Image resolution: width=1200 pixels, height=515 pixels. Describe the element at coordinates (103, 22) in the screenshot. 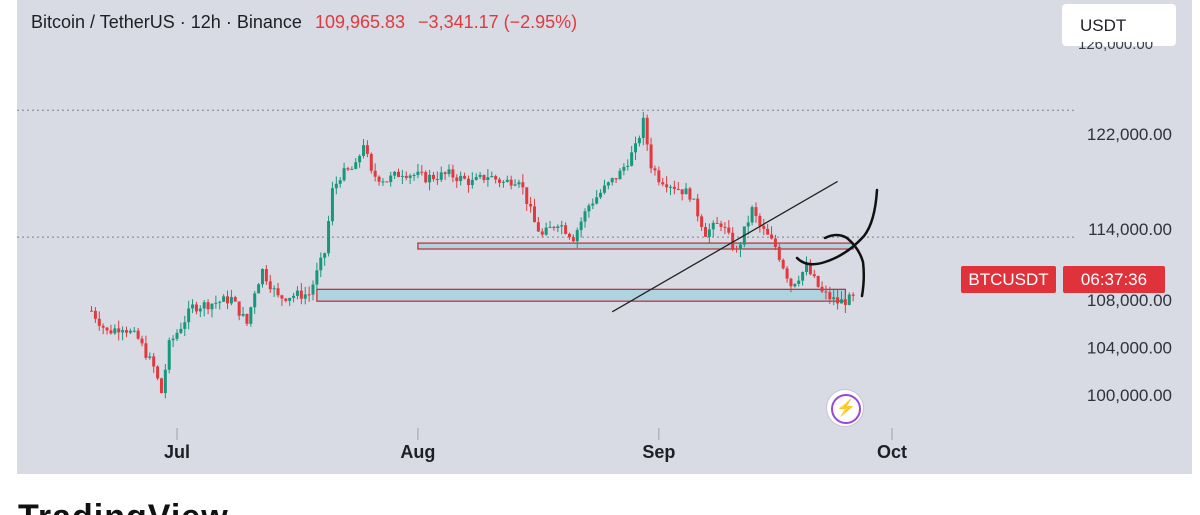

I see `pair-name: Bitcoin / TetherUS` at that location.